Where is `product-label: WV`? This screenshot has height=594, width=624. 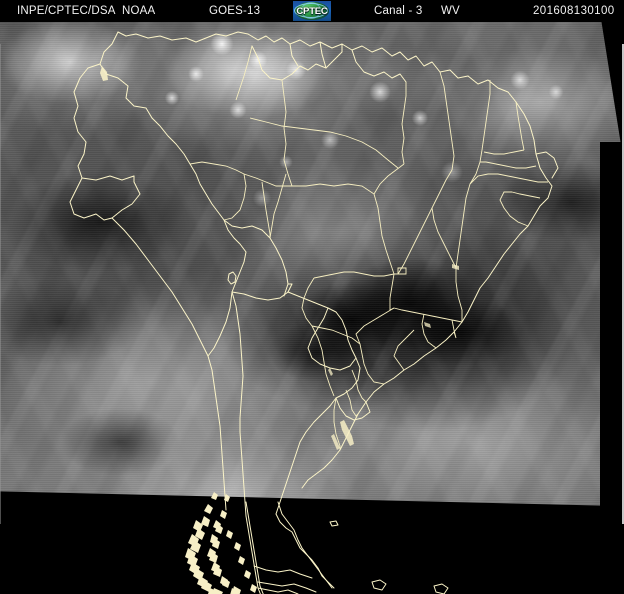 product-label: WV is located at coordinates (450, 11).